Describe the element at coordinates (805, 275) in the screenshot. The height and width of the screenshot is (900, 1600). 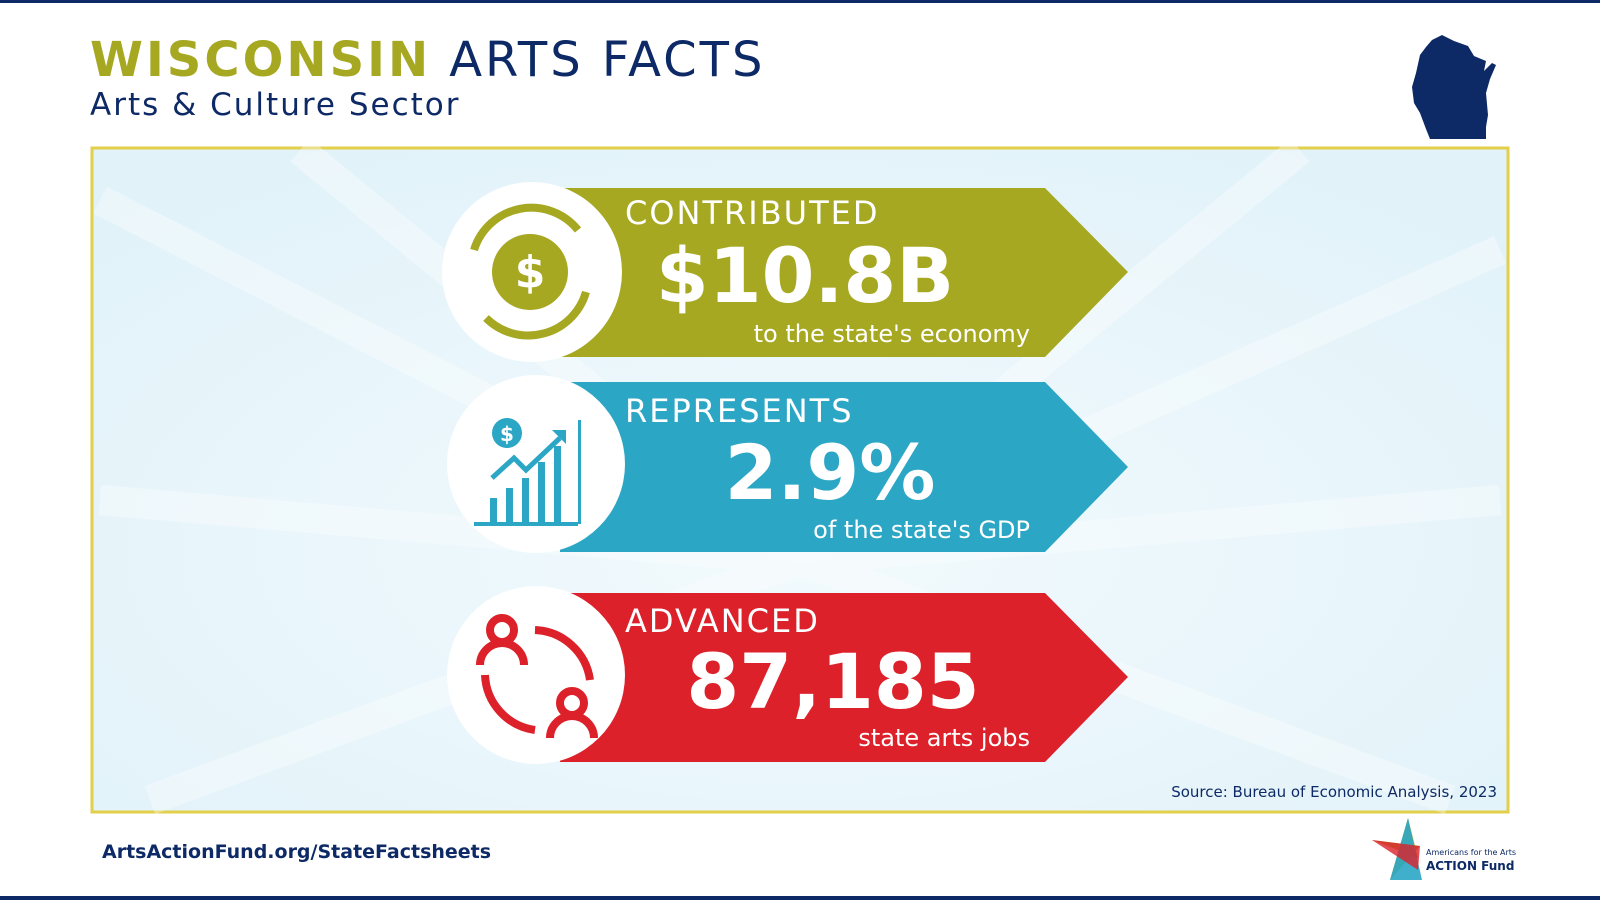
I see `fact-value: $10.8B` at that location.